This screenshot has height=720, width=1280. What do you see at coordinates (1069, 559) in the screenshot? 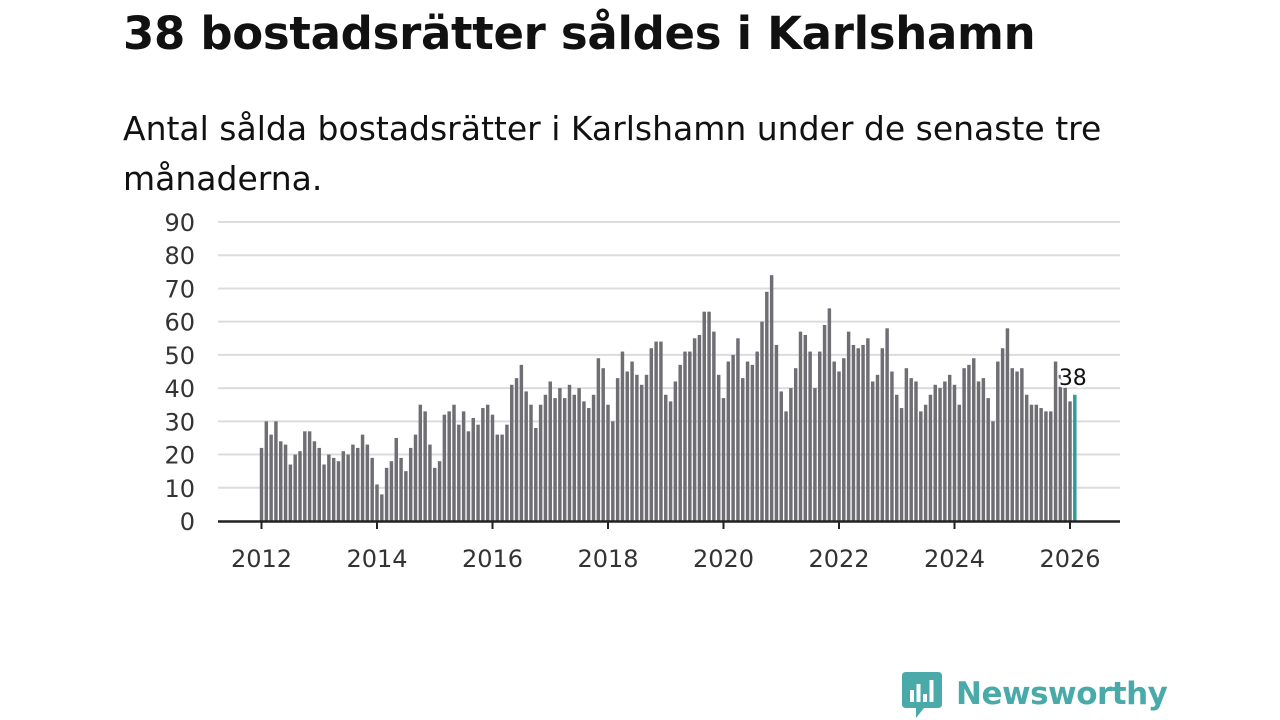
I see `x-tick-label: 2026` at bounding box center [1069, 559].